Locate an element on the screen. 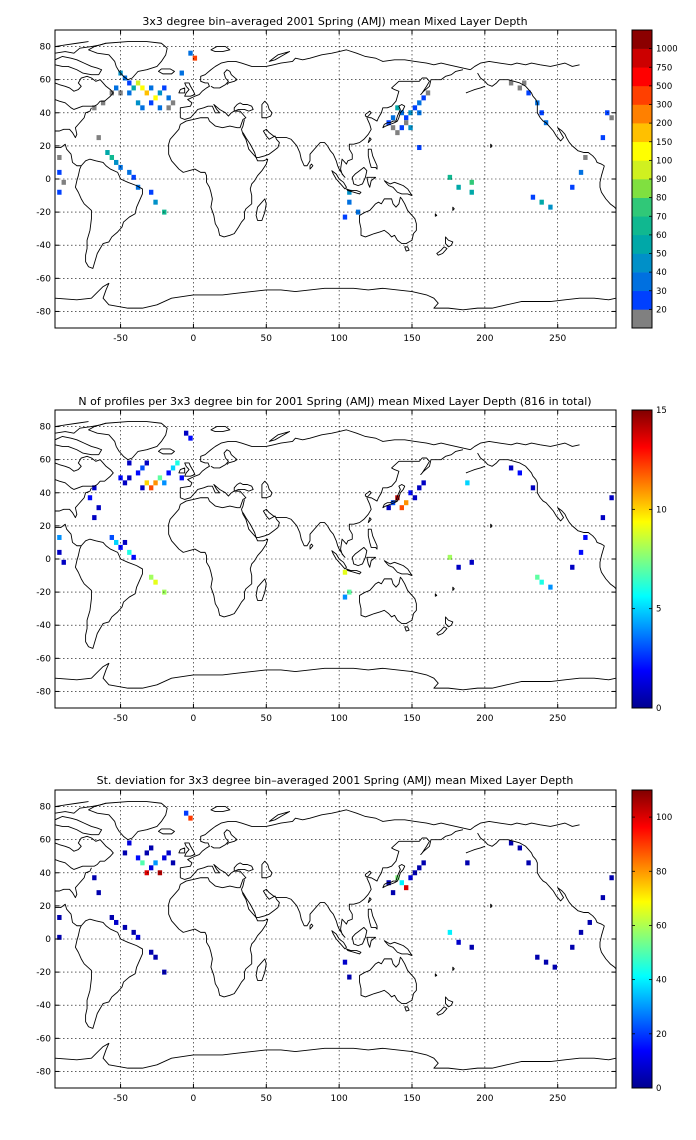 This screenshot has width=696, height=1140. colorbar-tick-label: 40 is located at coordinates (661, 981).